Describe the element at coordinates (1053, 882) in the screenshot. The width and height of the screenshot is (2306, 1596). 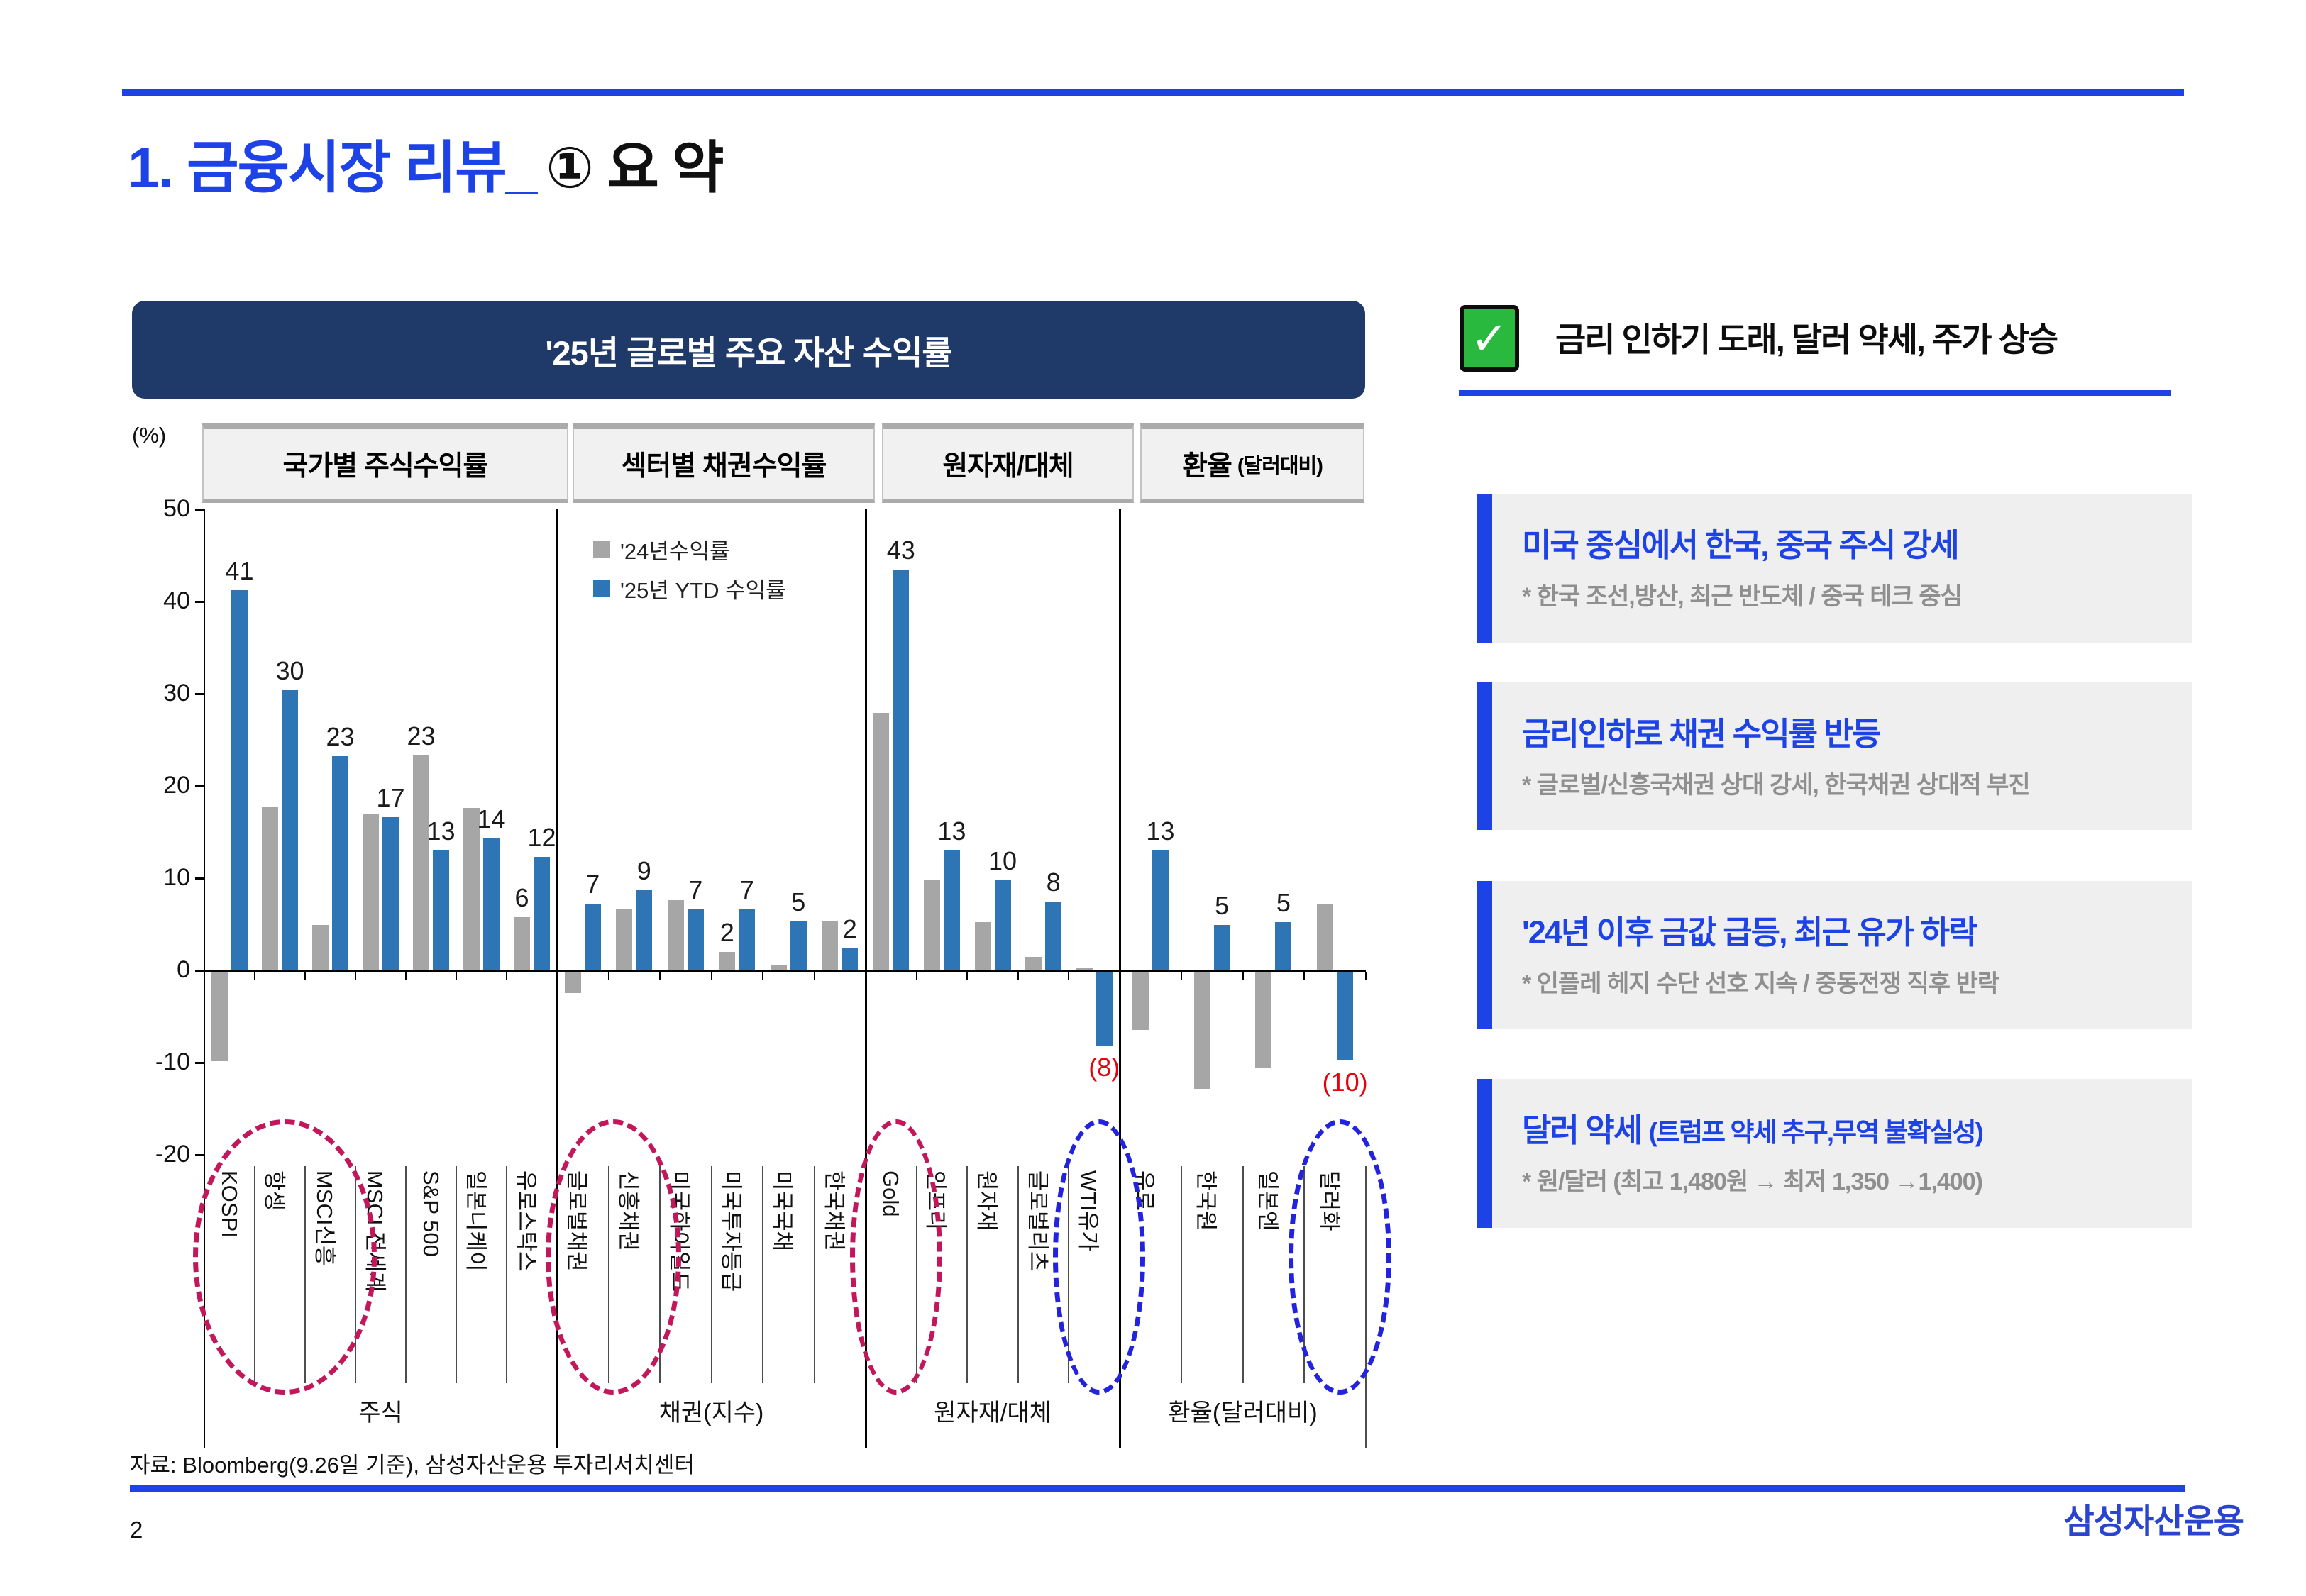
I see `data-label-2025: 8` at that location.